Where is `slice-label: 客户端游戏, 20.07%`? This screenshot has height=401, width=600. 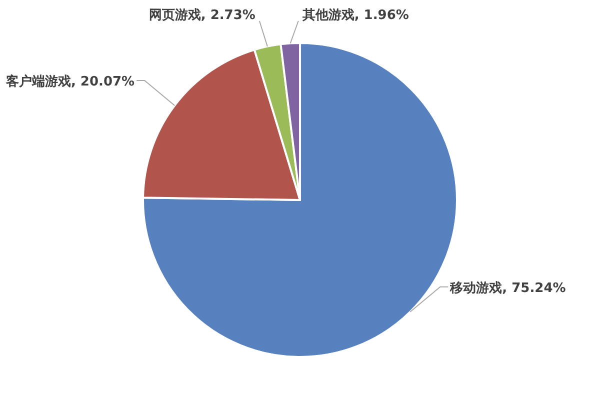 slice-label: 客户端游戏, 20.07% is located at coordinates (69, 82).